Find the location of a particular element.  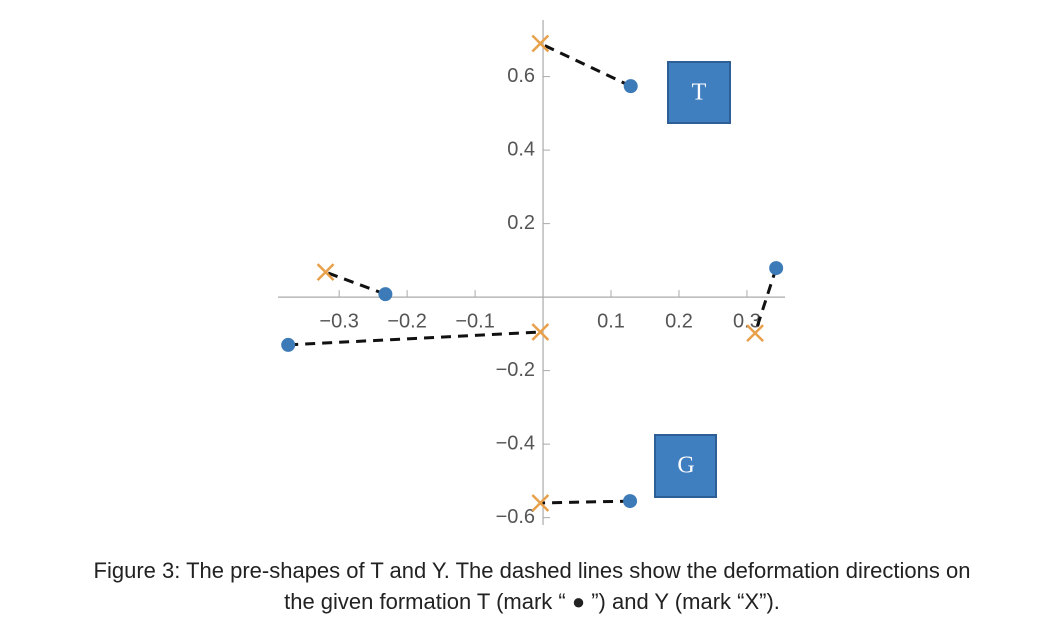

annotation-t: T is located at coordinates (699, 92).